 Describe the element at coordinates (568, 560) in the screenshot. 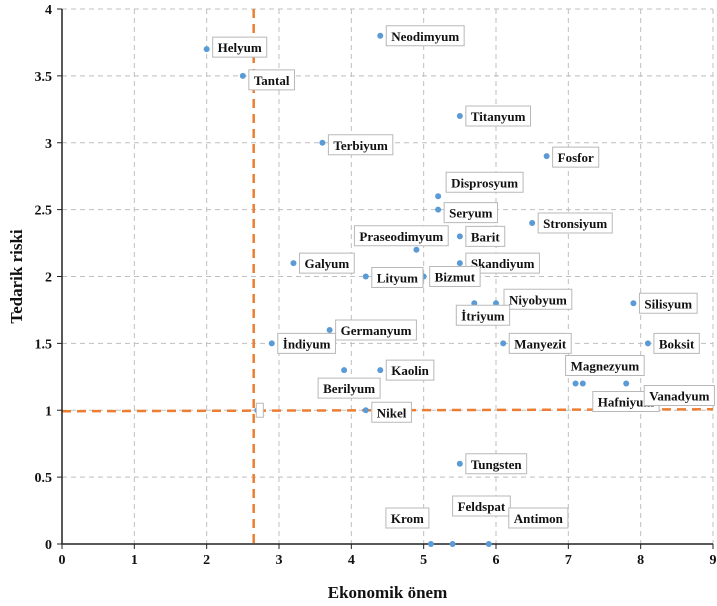

I see `x-tick-label: 7` at that location.